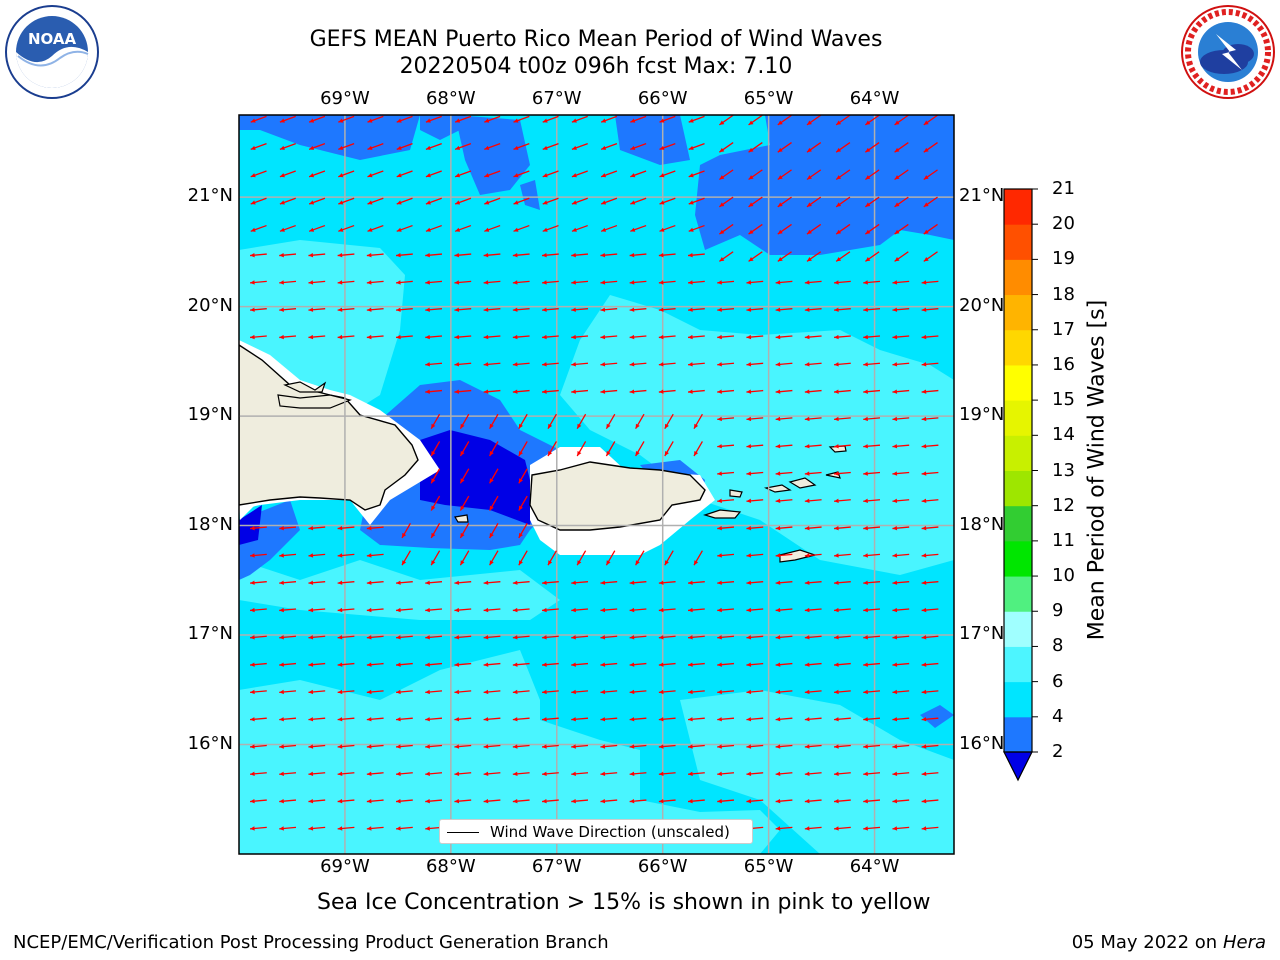  What do you see at coordinates (1063, 224) in the screenshot?
I see `colorbar-tick-label: 20` at bounding box center [1063, 224].